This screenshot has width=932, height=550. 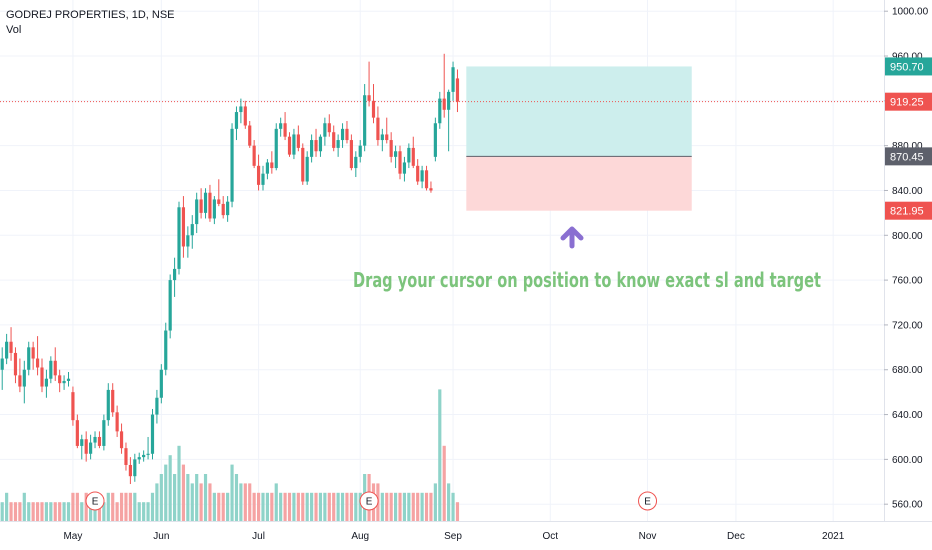 I want to click on time-tick-label: May, so click(x=72, y=536).